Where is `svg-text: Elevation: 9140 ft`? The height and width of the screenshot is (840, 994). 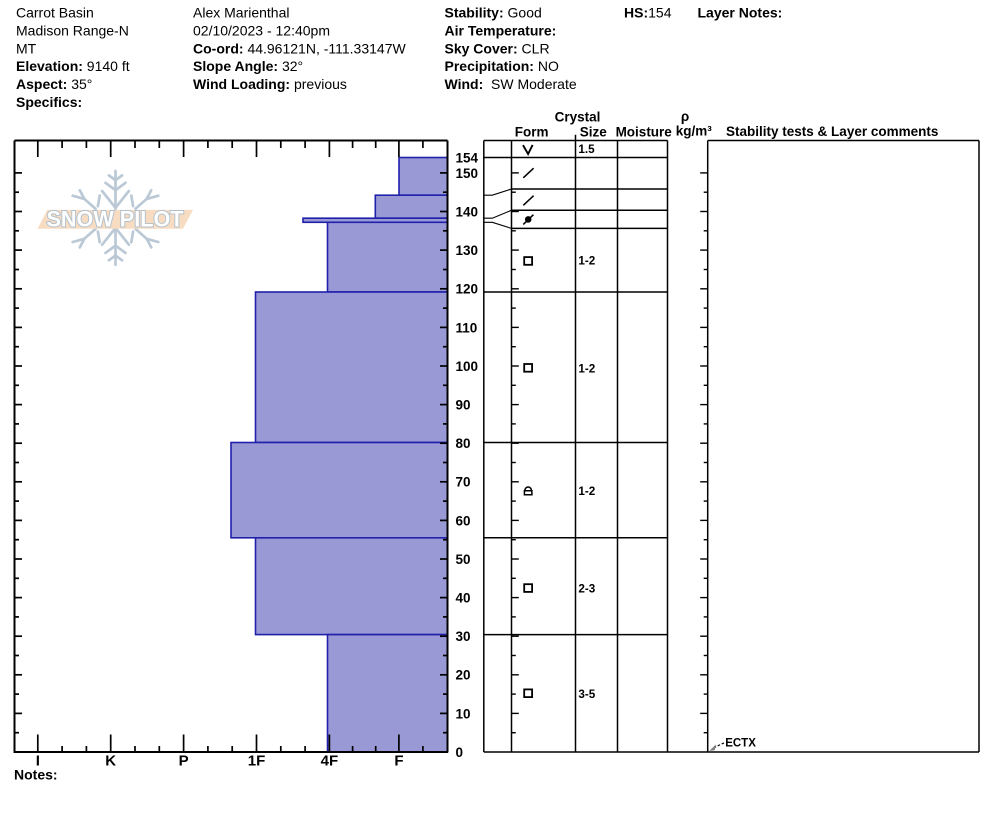 svg-text: Elevation: 9140 ft is located at coordinates (73, 66).